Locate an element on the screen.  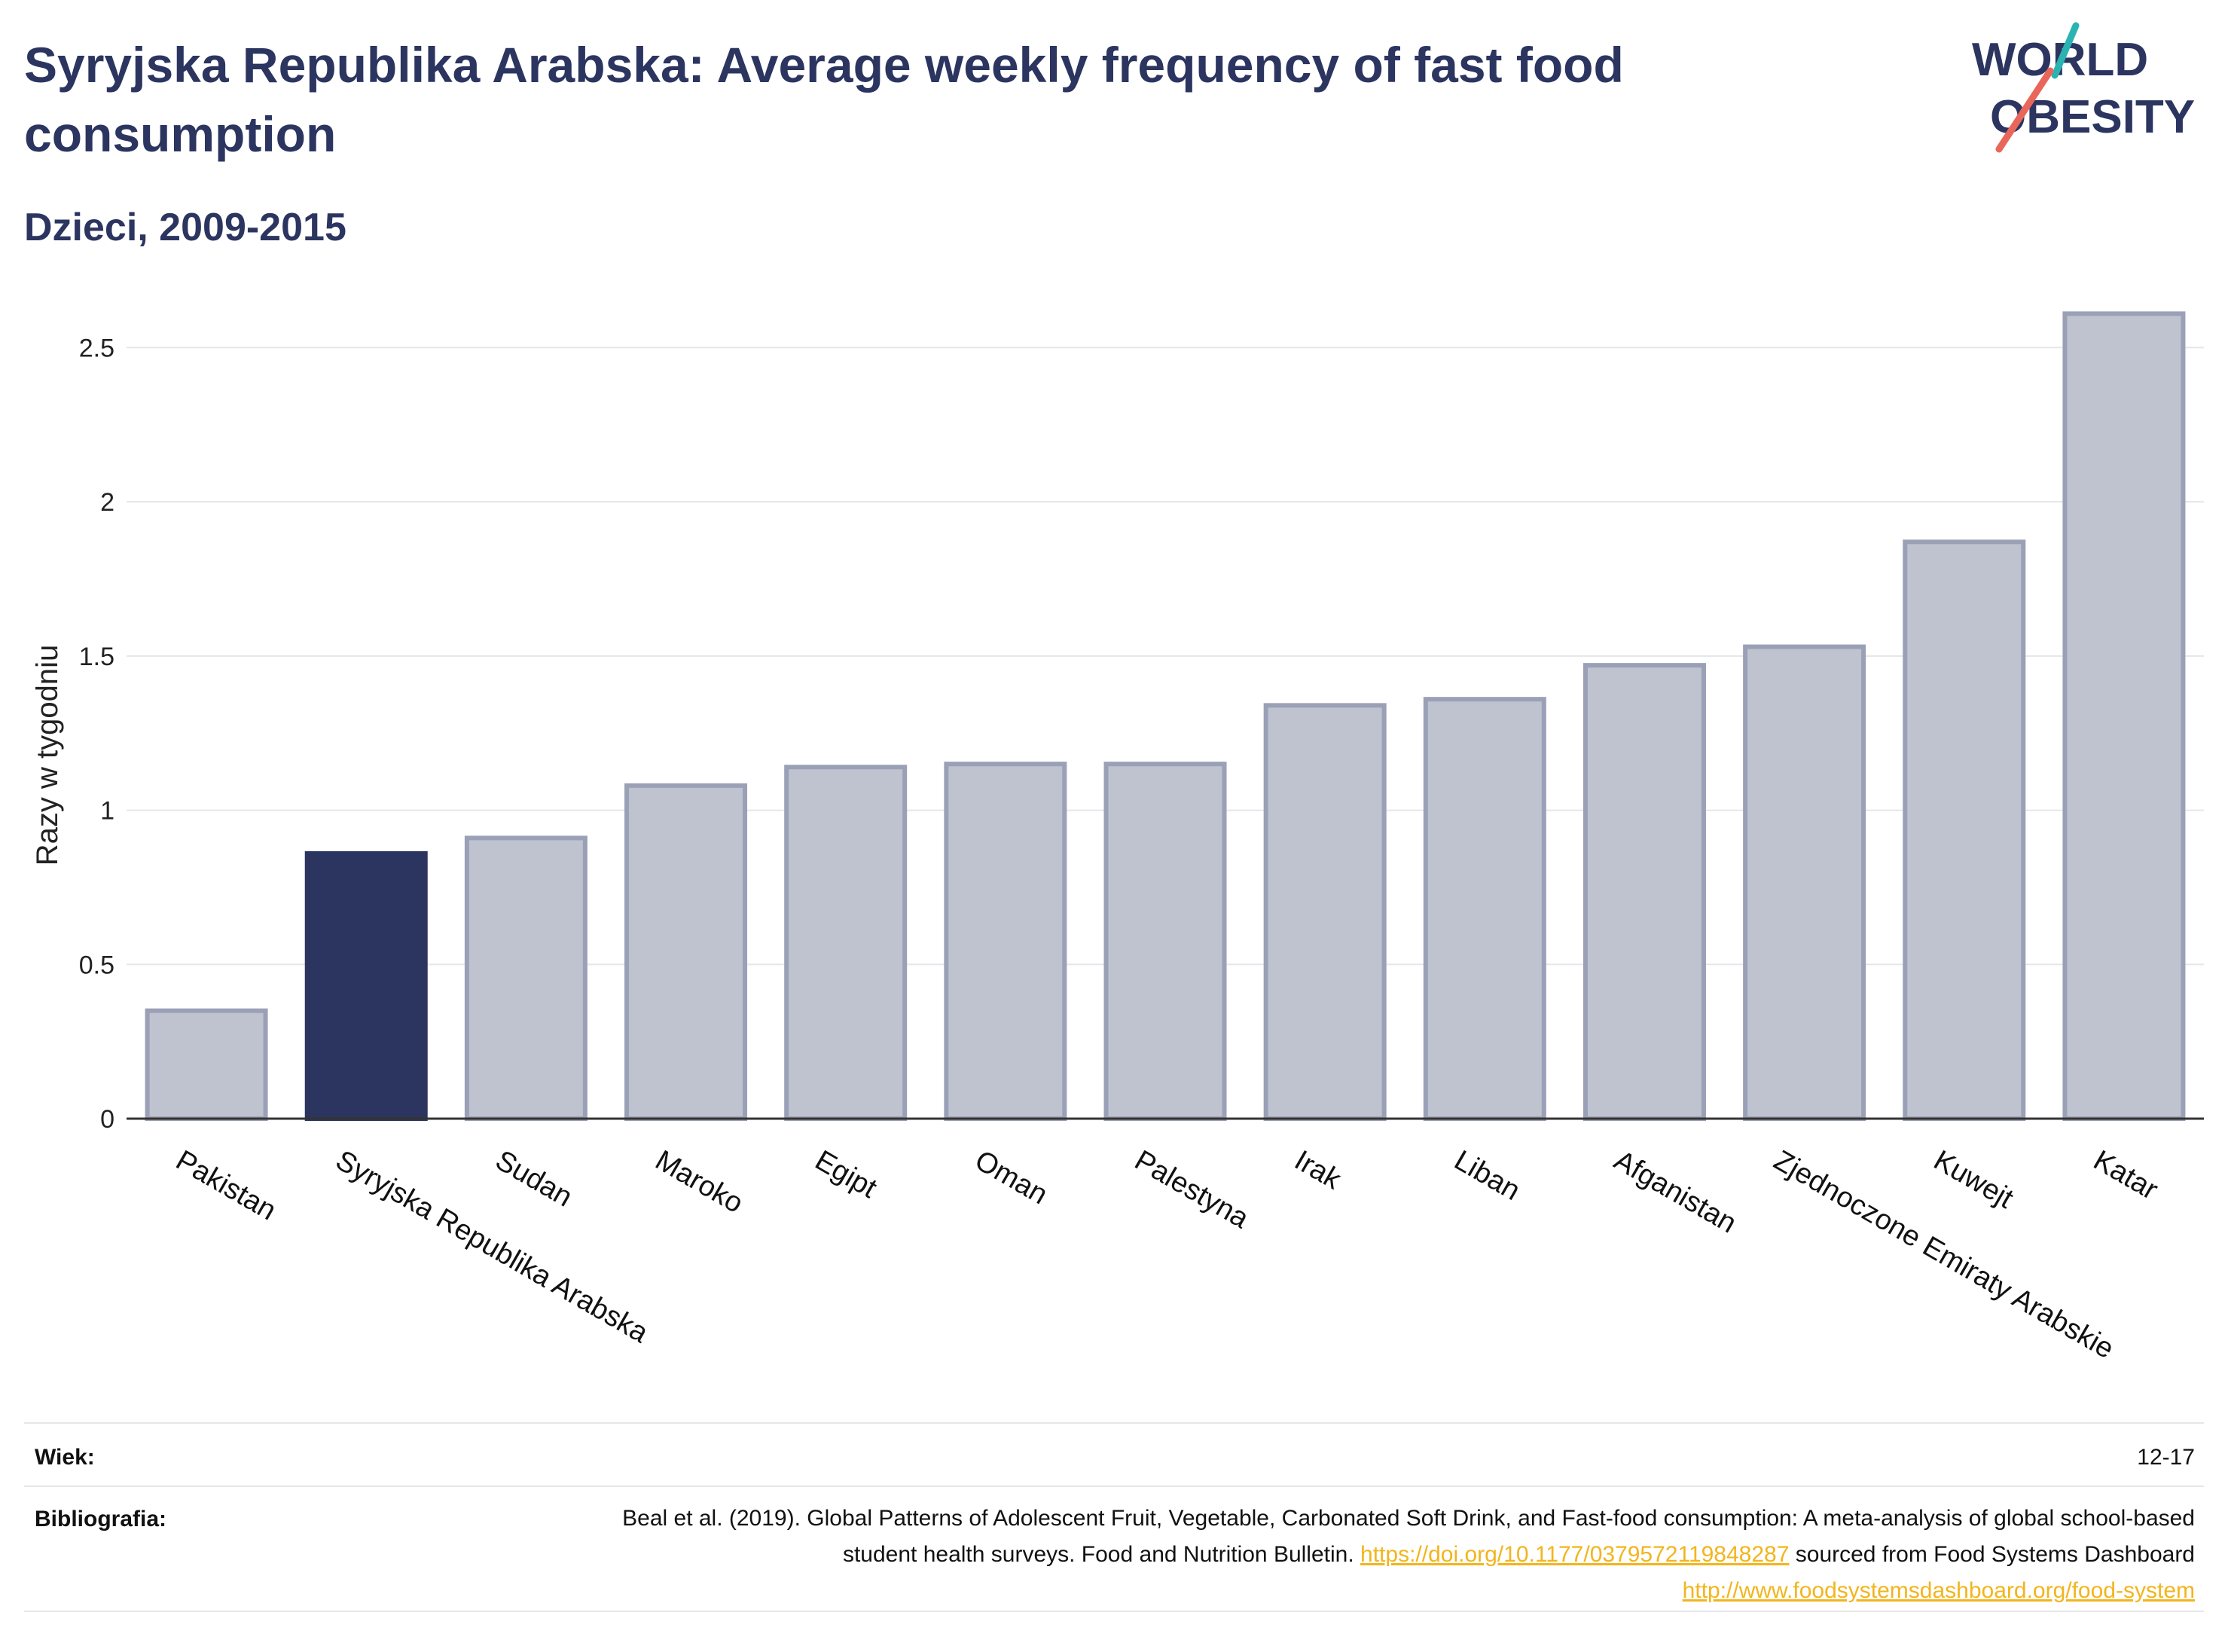
bar-sudan is located at coordinates (526, 978).